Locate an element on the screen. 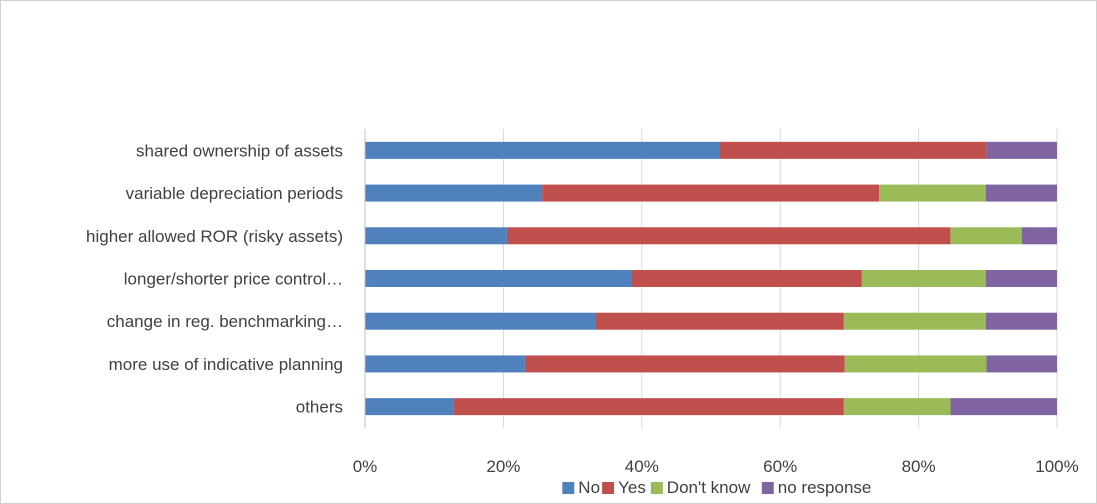  category-label: others is located at coordinates (319, 407).